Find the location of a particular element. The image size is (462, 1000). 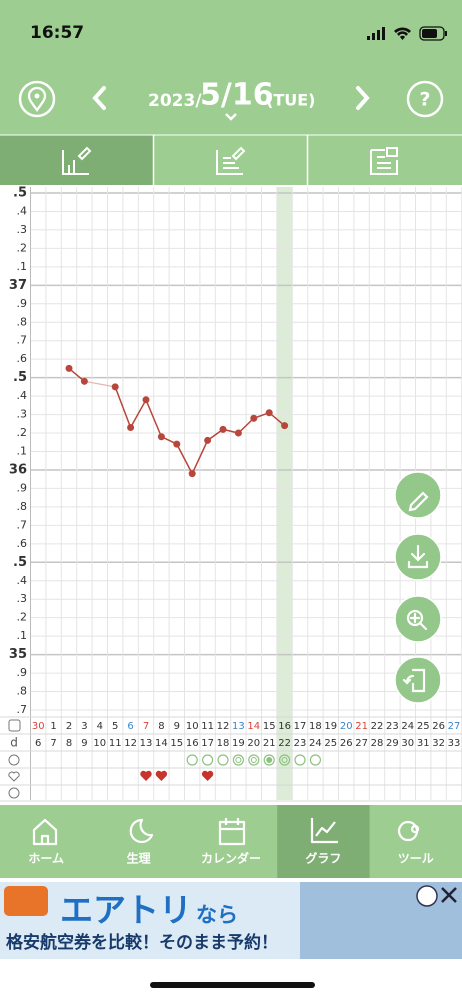

fab-bg is located at coordinates (418, 680).